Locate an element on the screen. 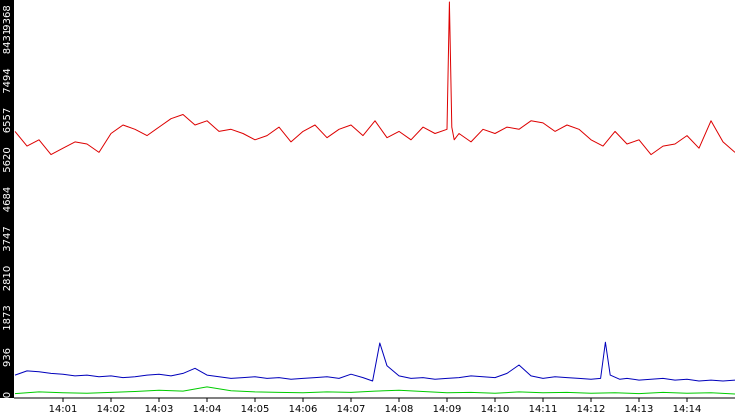 Image resolution: width=735 pixels, height=415 pixels. x-tick-label: 14:09 is located at coordinates (447, 409).